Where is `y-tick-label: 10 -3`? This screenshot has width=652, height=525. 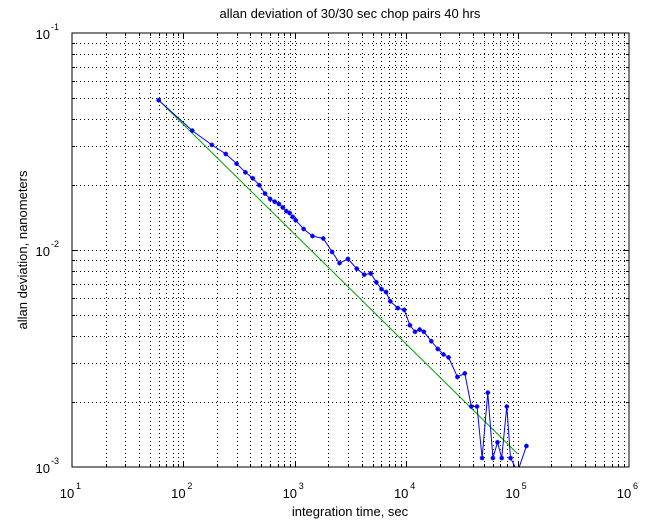 y-tick-label: 10 -3 is located at coordinates (47, 466).